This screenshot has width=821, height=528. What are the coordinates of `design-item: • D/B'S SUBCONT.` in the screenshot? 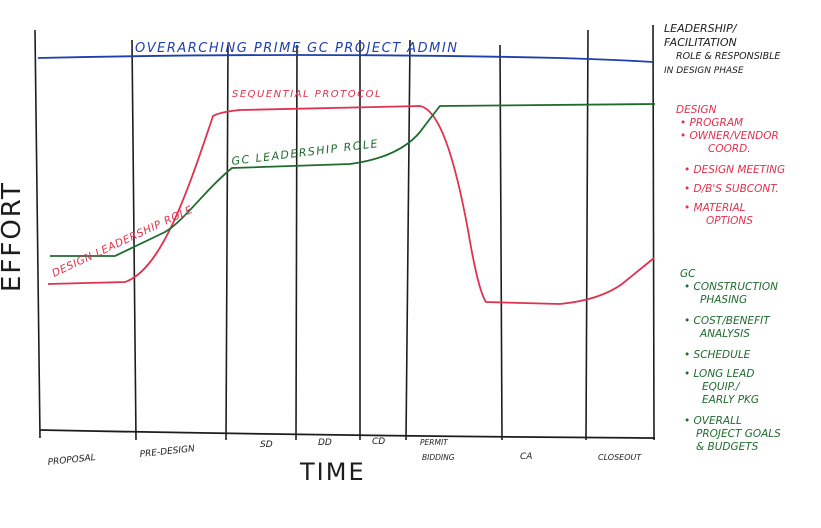 It's located at (731, 189).